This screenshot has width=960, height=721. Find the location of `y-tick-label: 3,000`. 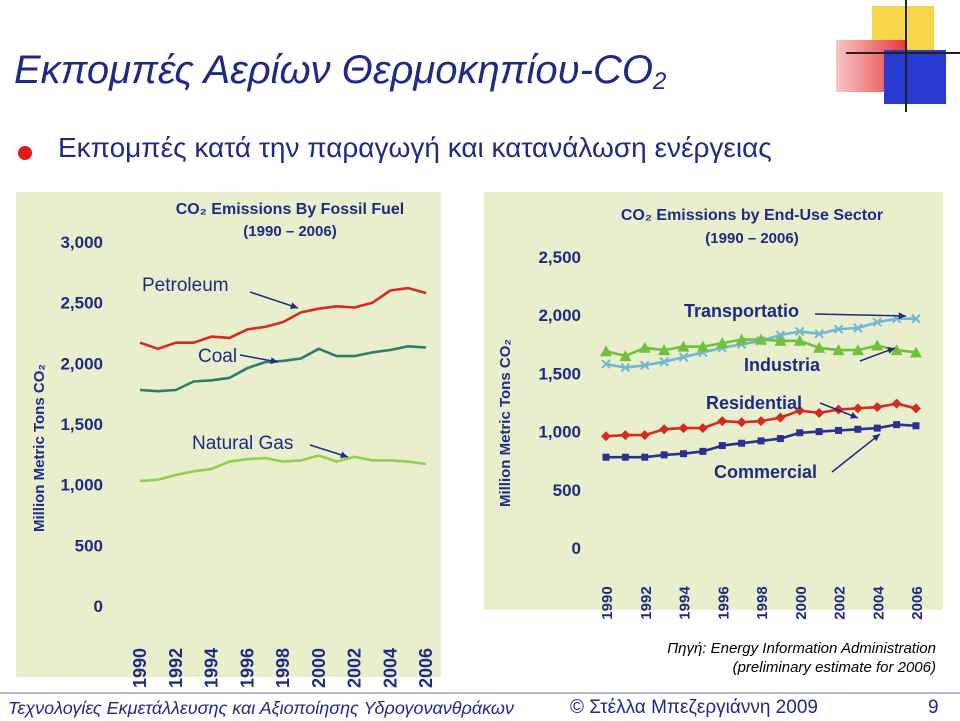

y-tick-label: 3,000 is located at coordinates (81, 242).